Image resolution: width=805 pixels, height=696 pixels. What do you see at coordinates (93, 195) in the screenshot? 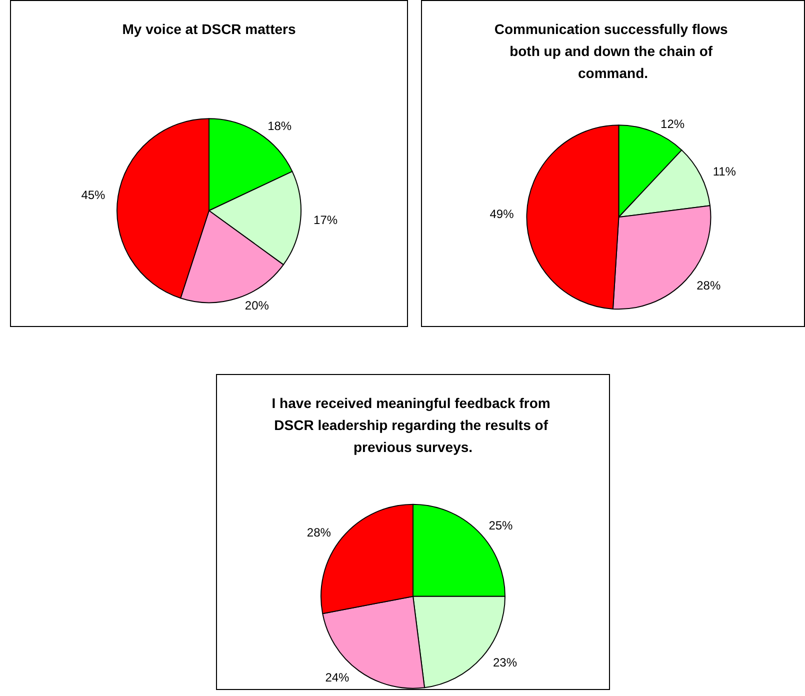
I see `data-label: 45%` at bounding box center [93, 195].